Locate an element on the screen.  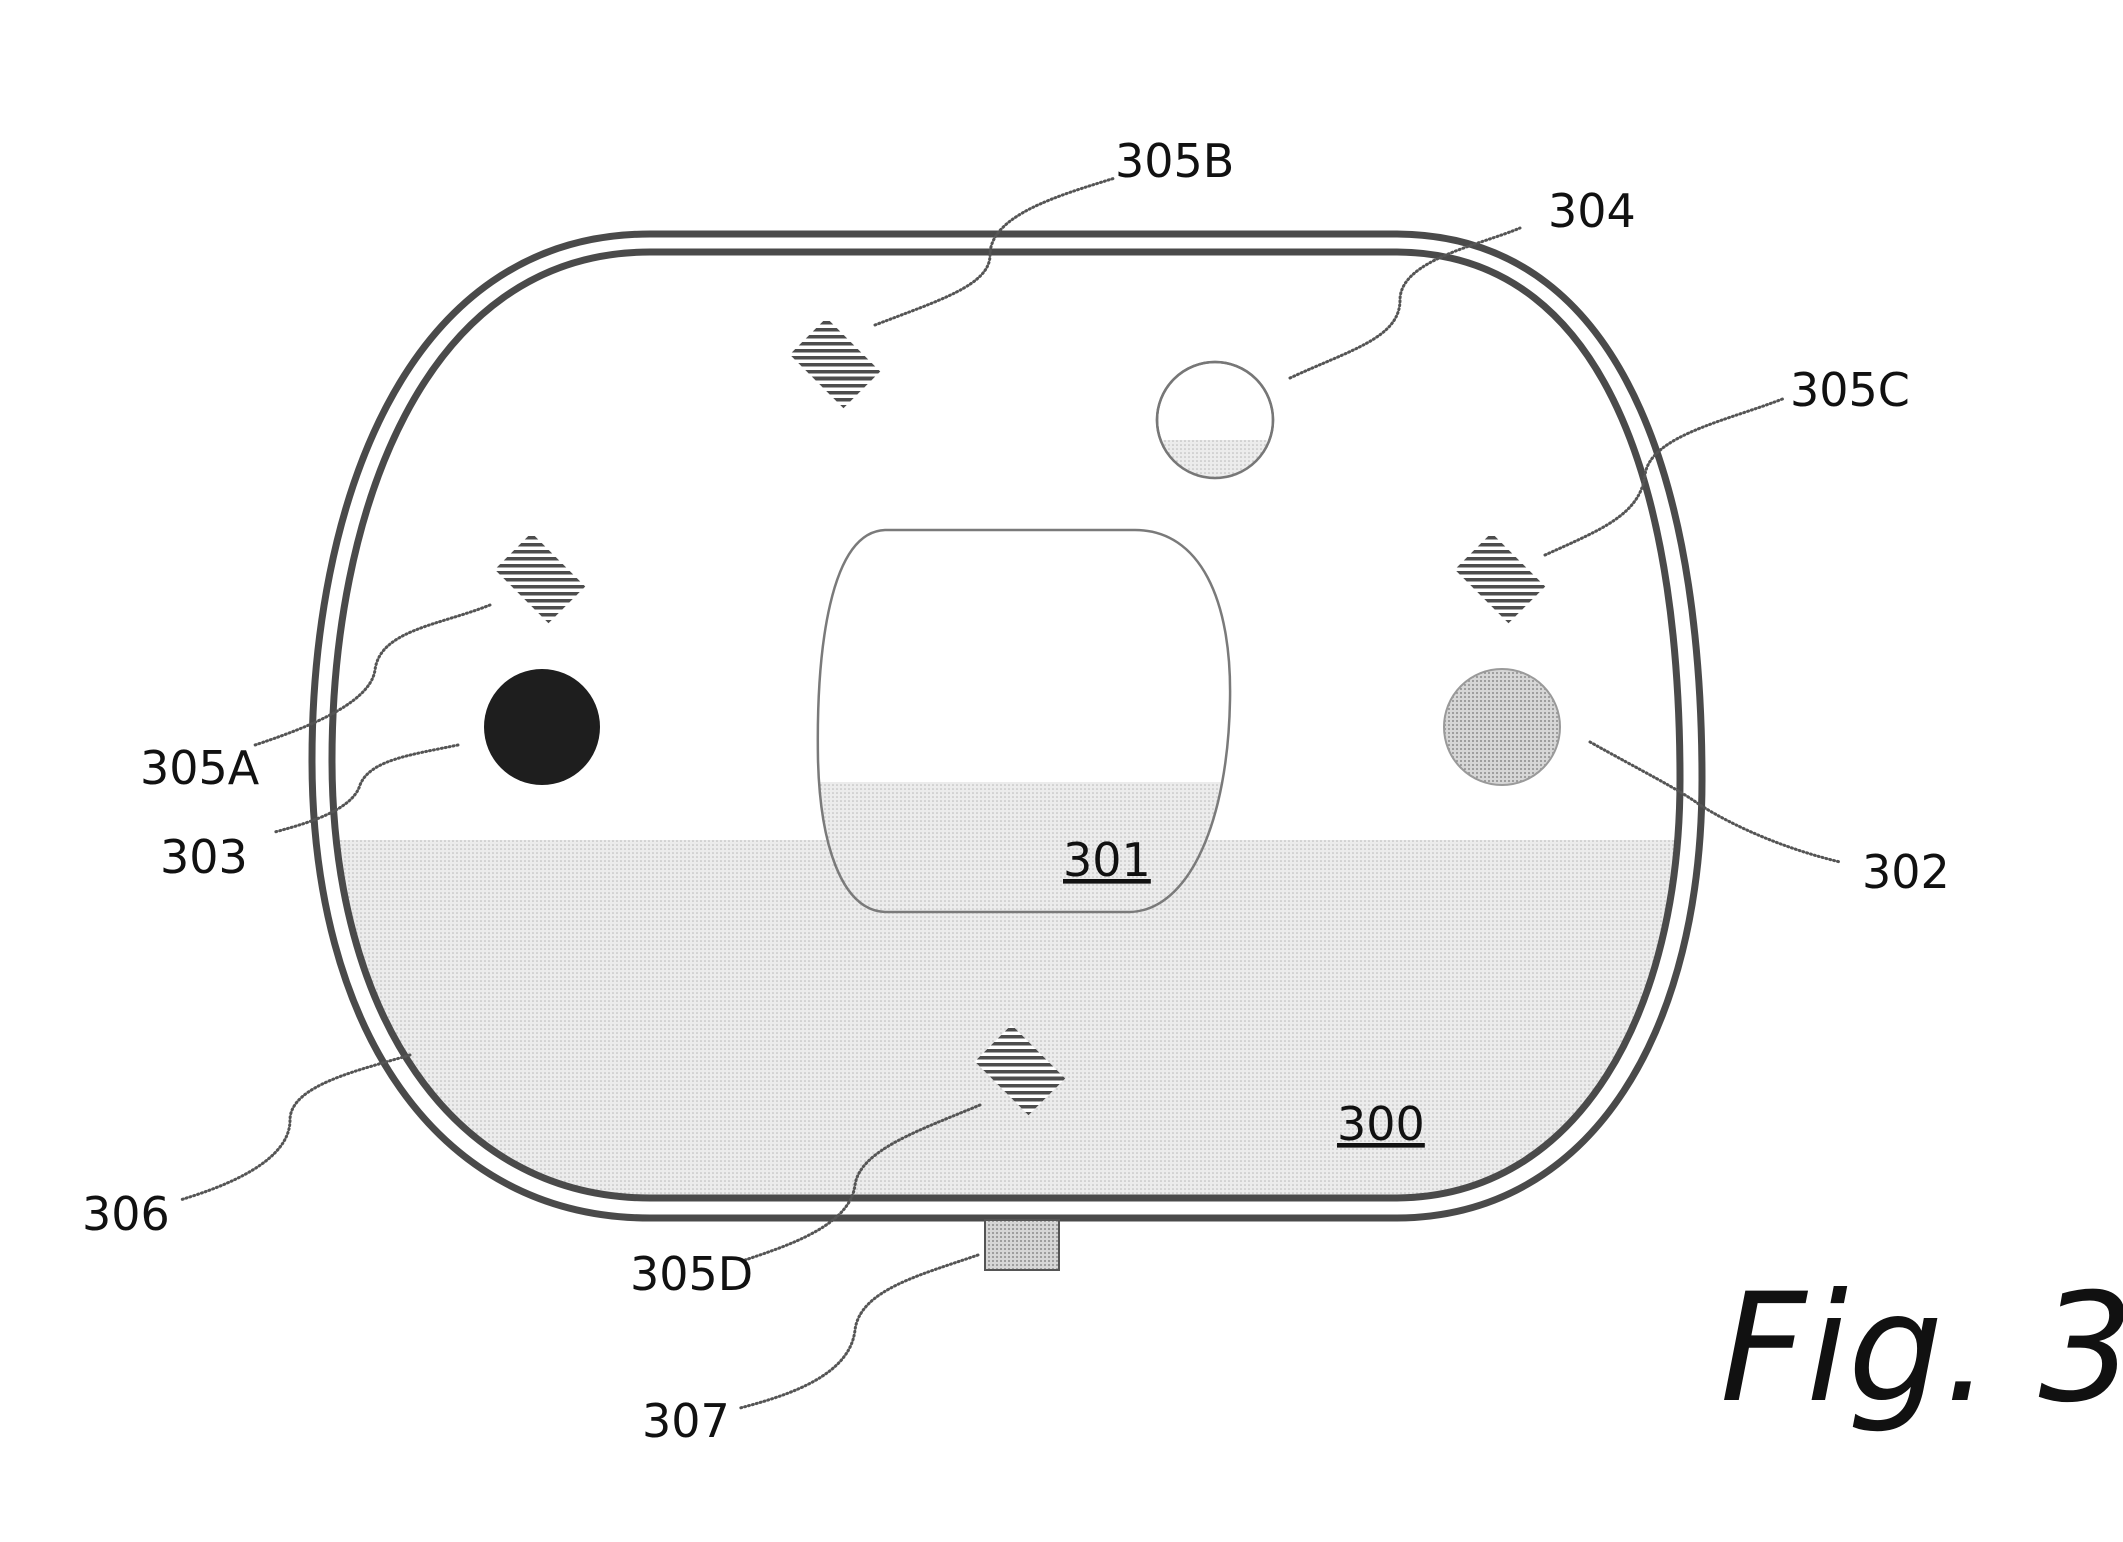
label-300: 300 is located at coordinates (1381, 1124).